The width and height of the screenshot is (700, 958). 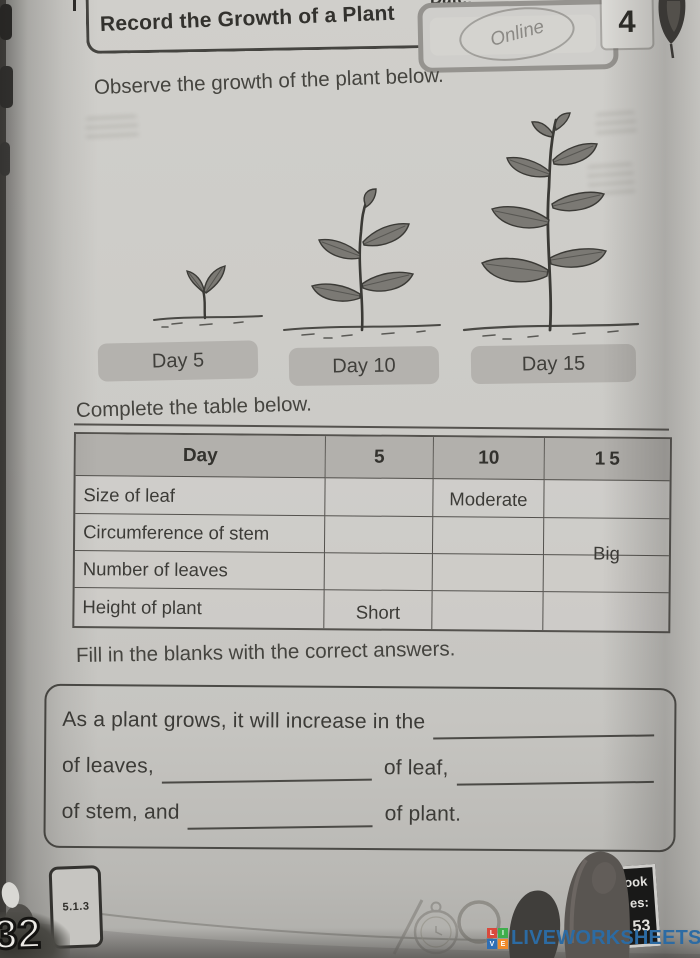 I want to click on table-header-15: 15, so click(x=607, y=460).